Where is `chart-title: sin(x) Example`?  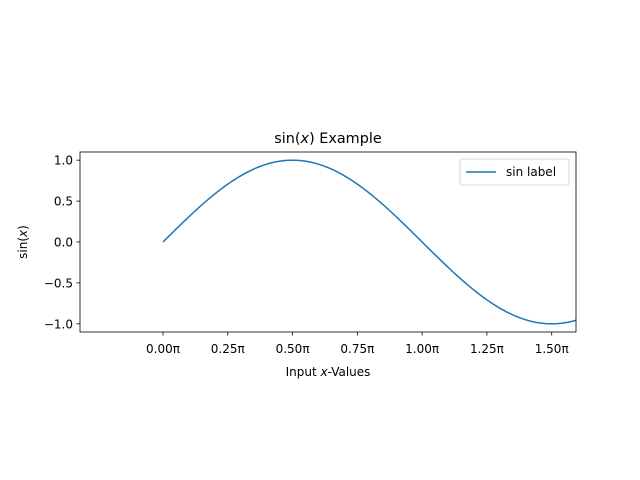 chart-title: sin(x) Example is located at coordinates (328, 139).